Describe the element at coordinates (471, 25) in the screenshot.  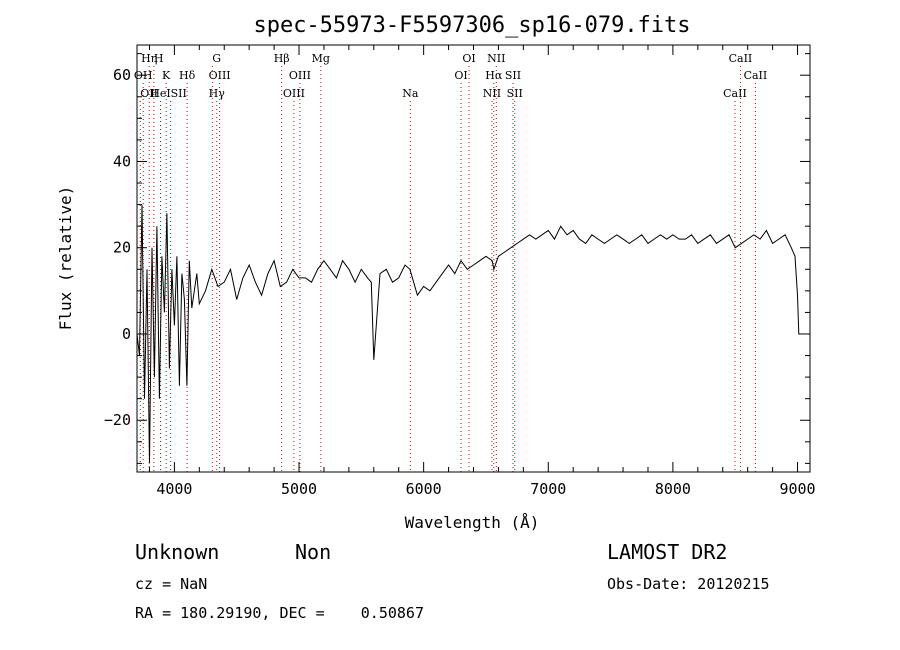
I see `chart-title: spec-55973-F5597306_sp16-079.fits` at that location.